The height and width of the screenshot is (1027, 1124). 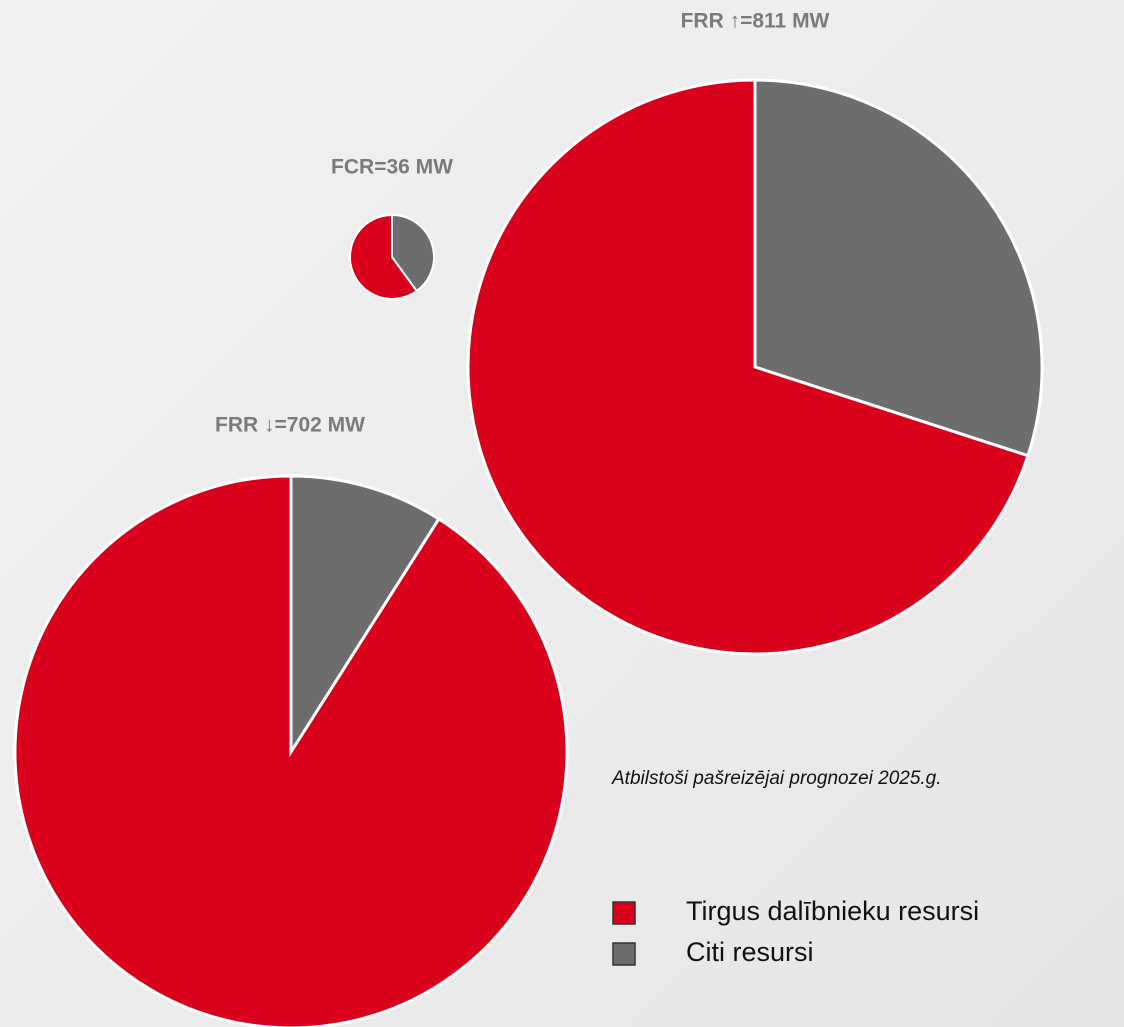 I want to click on annotation: Atbilstoši pašreizējai prognozei 2025.g., so click(x=776, y=778).